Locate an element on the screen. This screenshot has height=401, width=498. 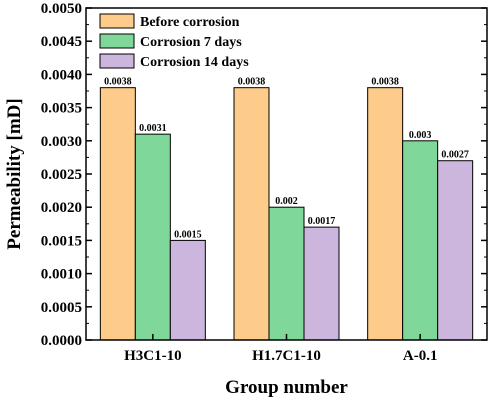
x-tick-label: H1.7C1-10 is located at coordinates (286, 356).